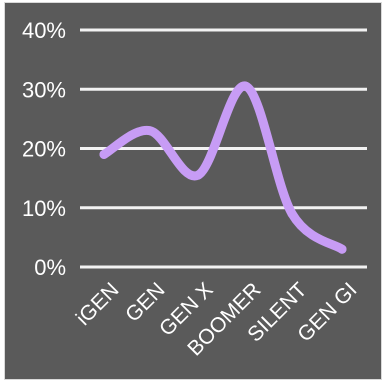 The height and width of the screenshot is (383, 385). Describe the element at coordinates (292, 214) in the screenshot. I see `data-point-silent` at that location.